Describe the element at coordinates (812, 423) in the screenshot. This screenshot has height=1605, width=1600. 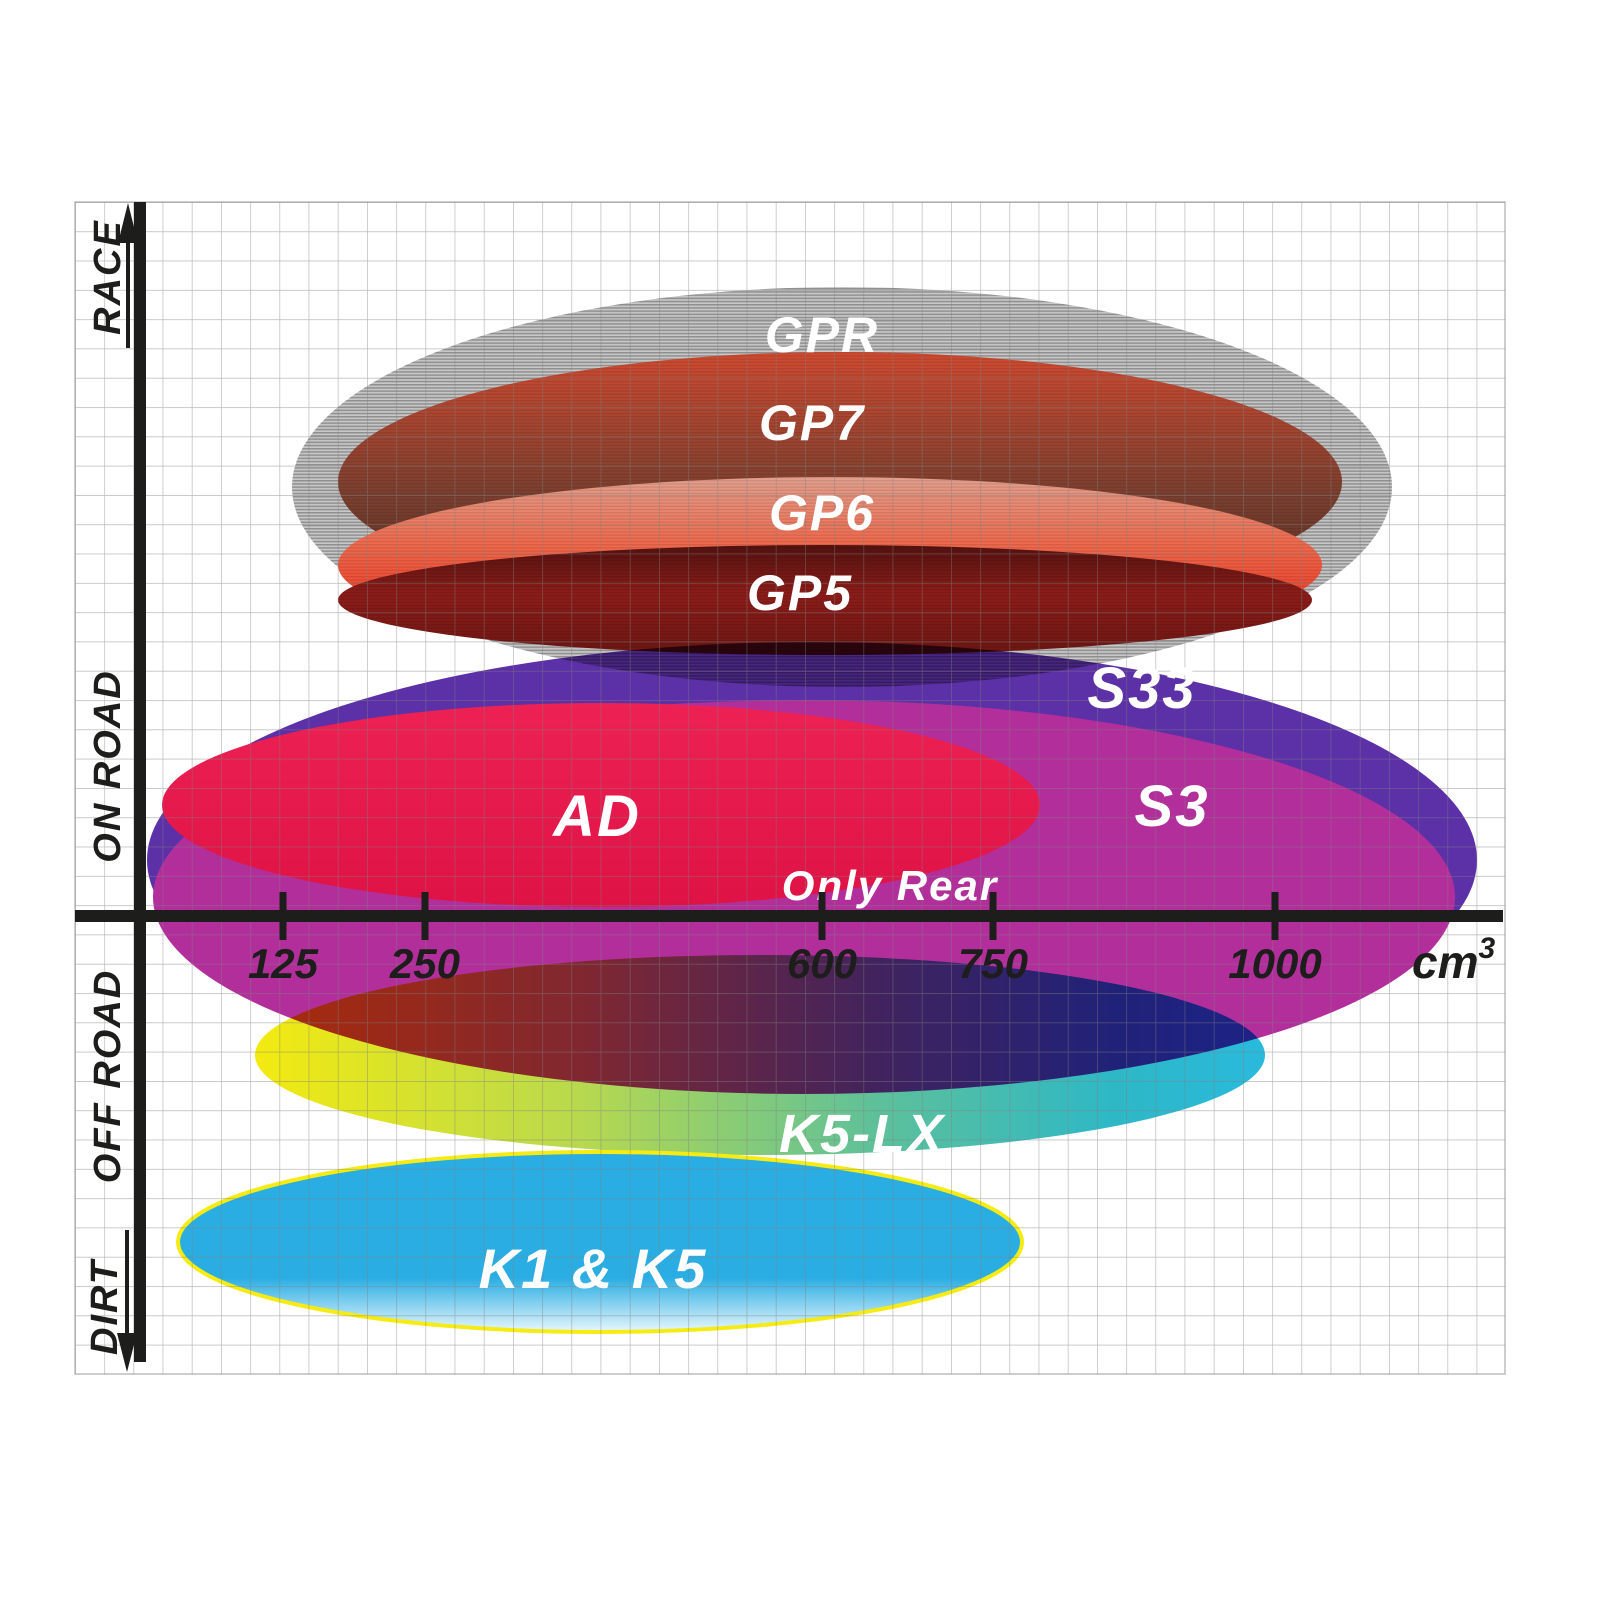
I see `label-gp7: GP7` at that location.